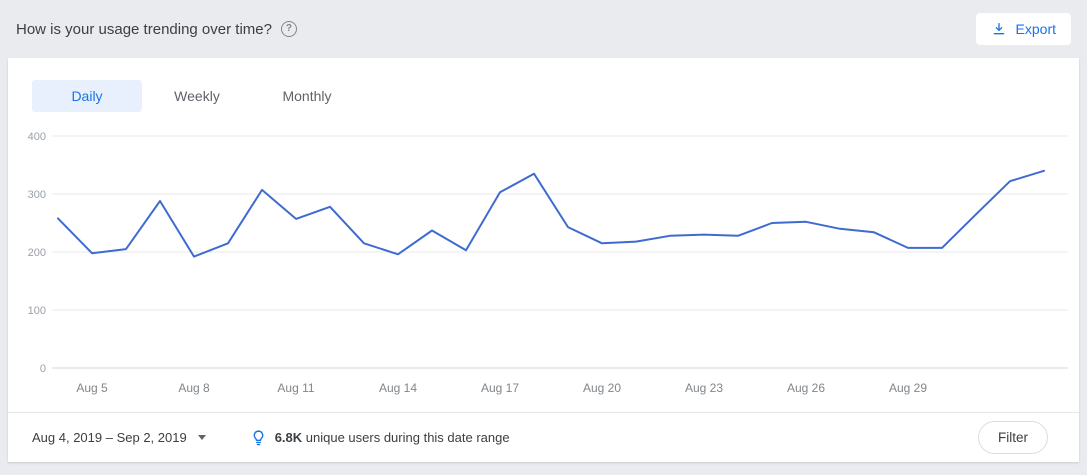  Describe the element at coordinates (704, 388) in the screenshot. I see `svg-text: Aug 23` at that location.